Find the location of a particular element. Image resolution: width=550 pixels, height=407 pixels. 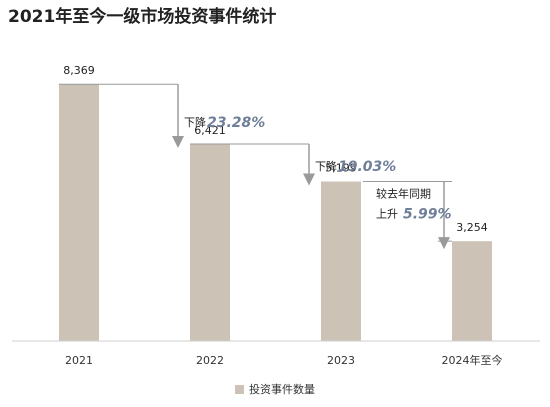

annotation-value: 5.99% is located at coordinates (427, 214).